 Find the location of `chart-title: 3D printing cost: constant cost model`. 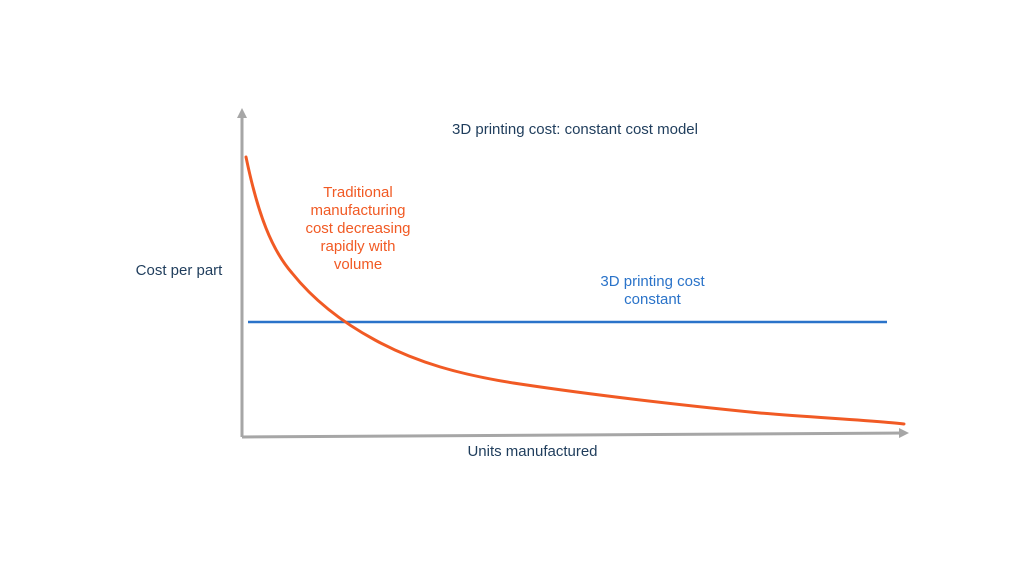

chart-title: 3D printing cost: constant cost model is located at coordinates (575, 129).